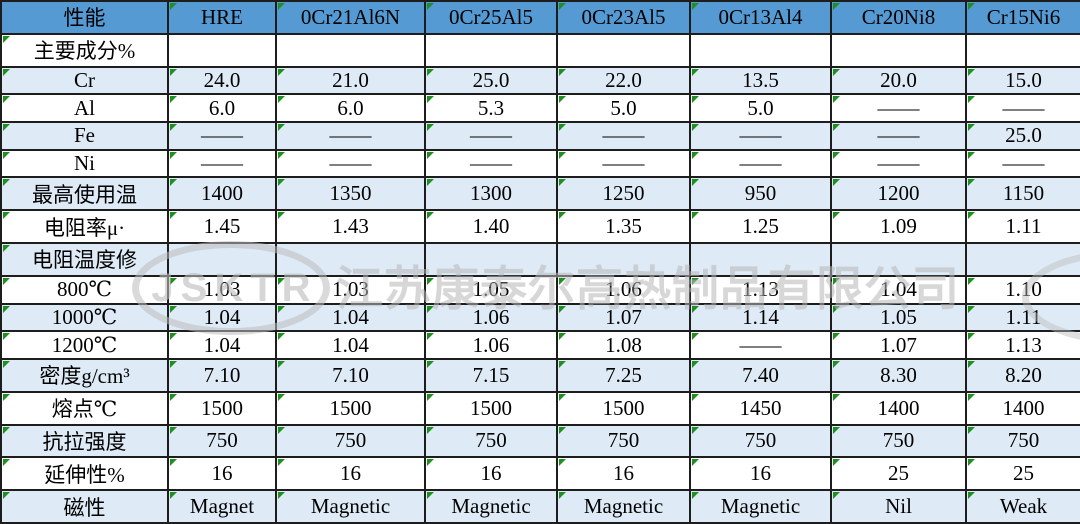 This screenshot has height=524, width=1080. Describe the element at coordinates (760, 226) in the screenshot. I see `table-cell: 1.25` at that location.